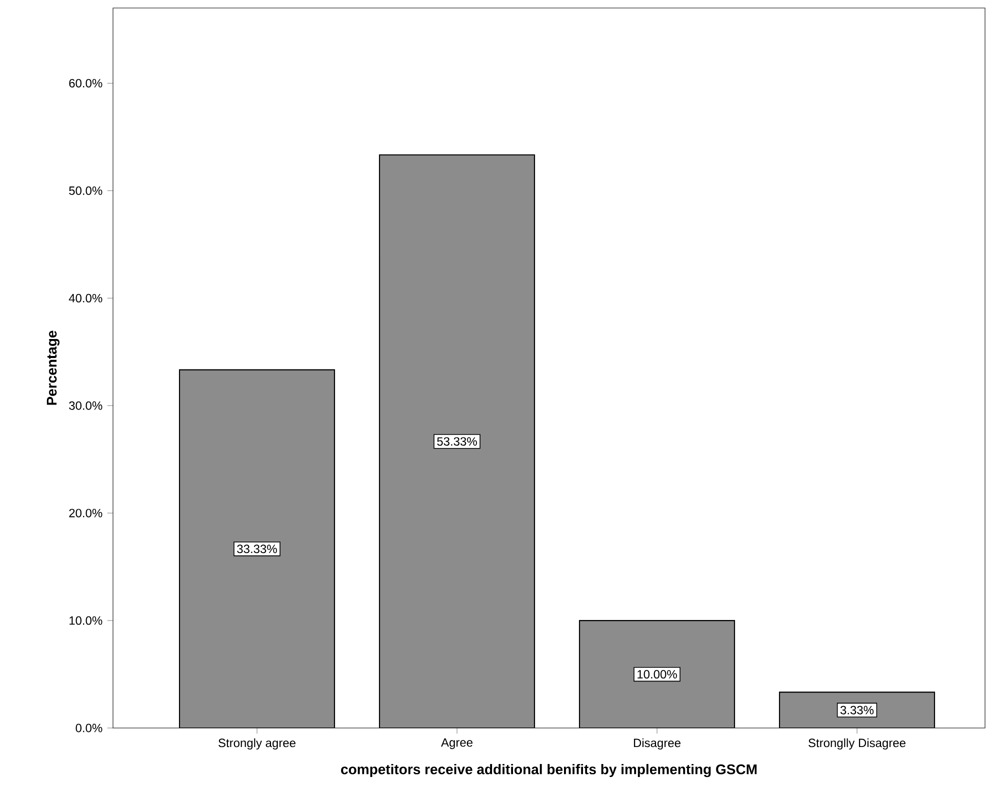 This screenshot has height=805, width=997. I want to click on y-axis-title: Percentage, so click(53, 367).